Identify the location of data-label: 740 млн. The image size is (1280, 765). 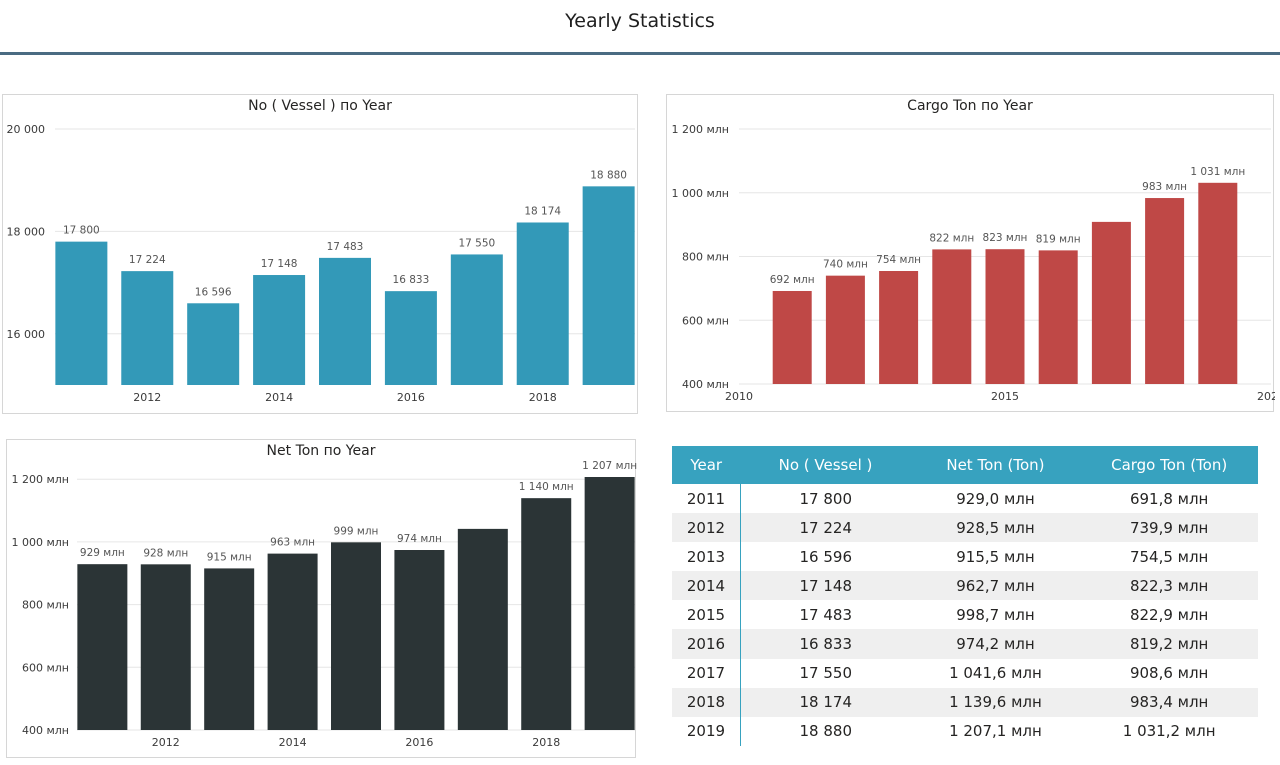
(845, 265).